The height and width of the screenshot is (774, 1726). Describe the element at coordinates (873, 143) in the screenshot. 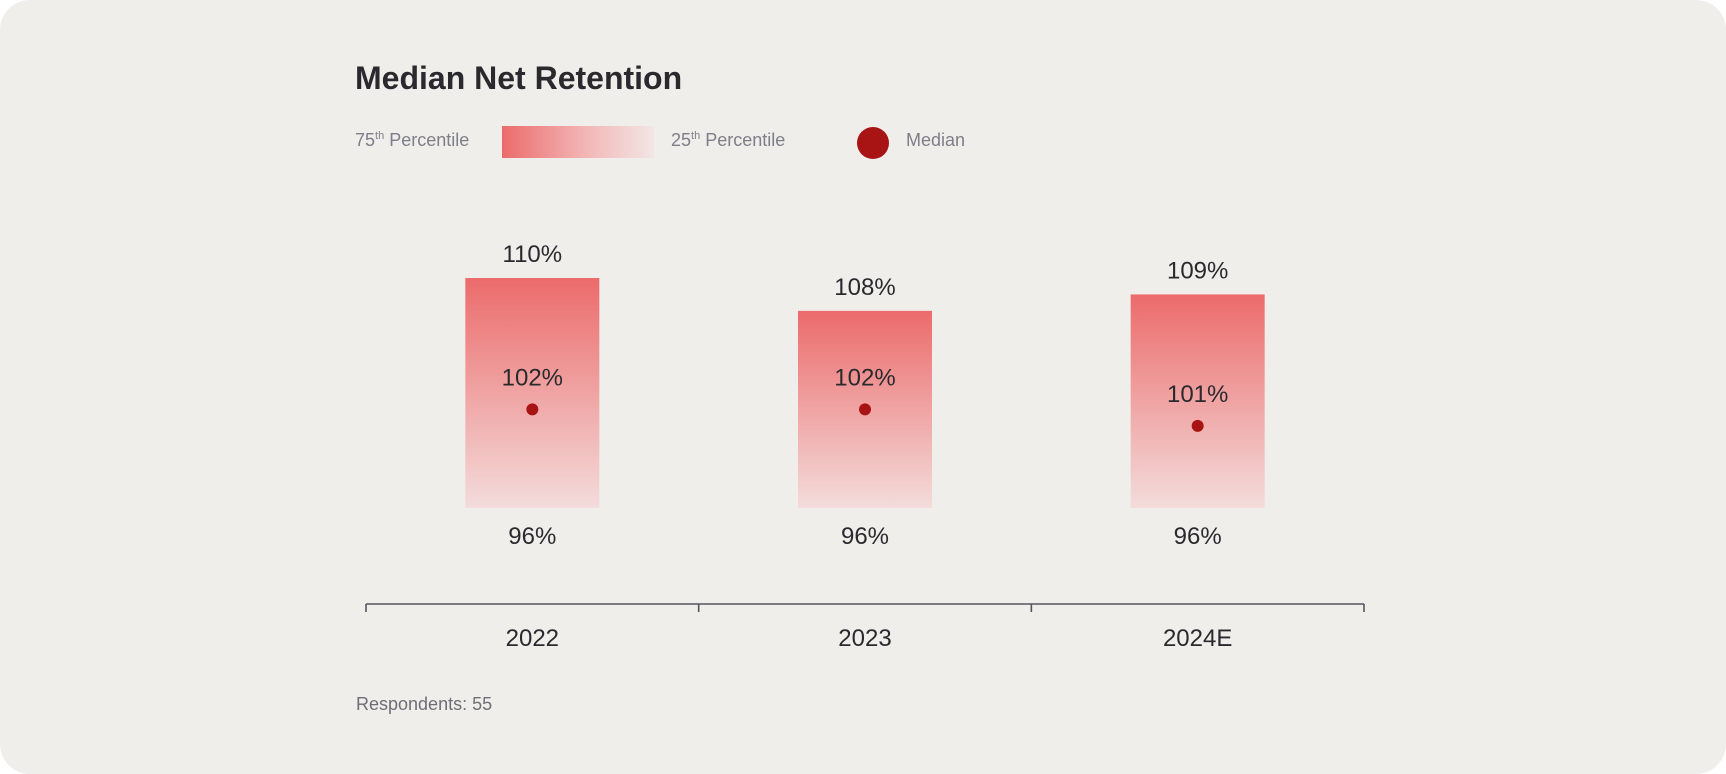

I see `legend-median-dot-icon` at that location.